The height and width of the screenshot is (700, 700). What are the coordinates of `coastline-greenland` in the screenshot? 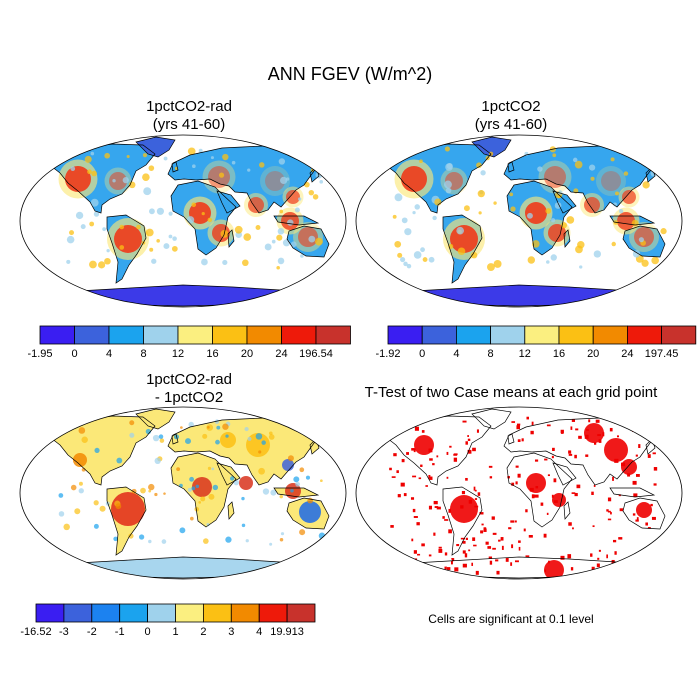 It's located at (155, 419).